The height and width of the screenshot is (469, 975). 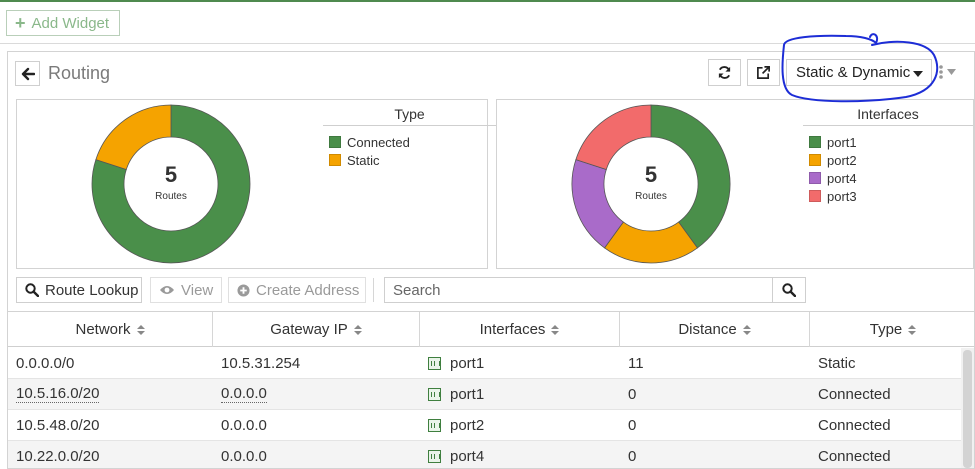 I want to click on add-widget-button: + Add Widget, so click(x=63, y=23).